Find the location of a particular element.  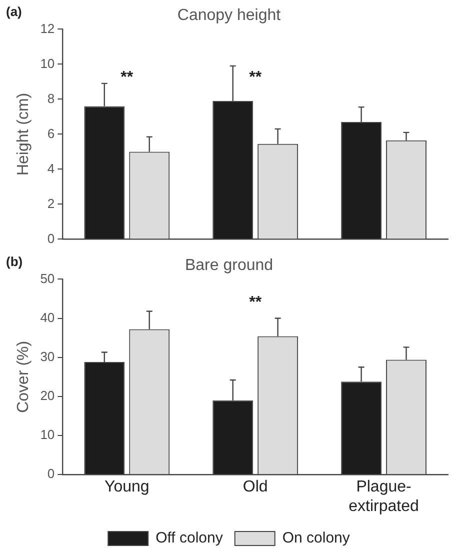

y-tick-label: 20 is located at coordinates (47, 396).